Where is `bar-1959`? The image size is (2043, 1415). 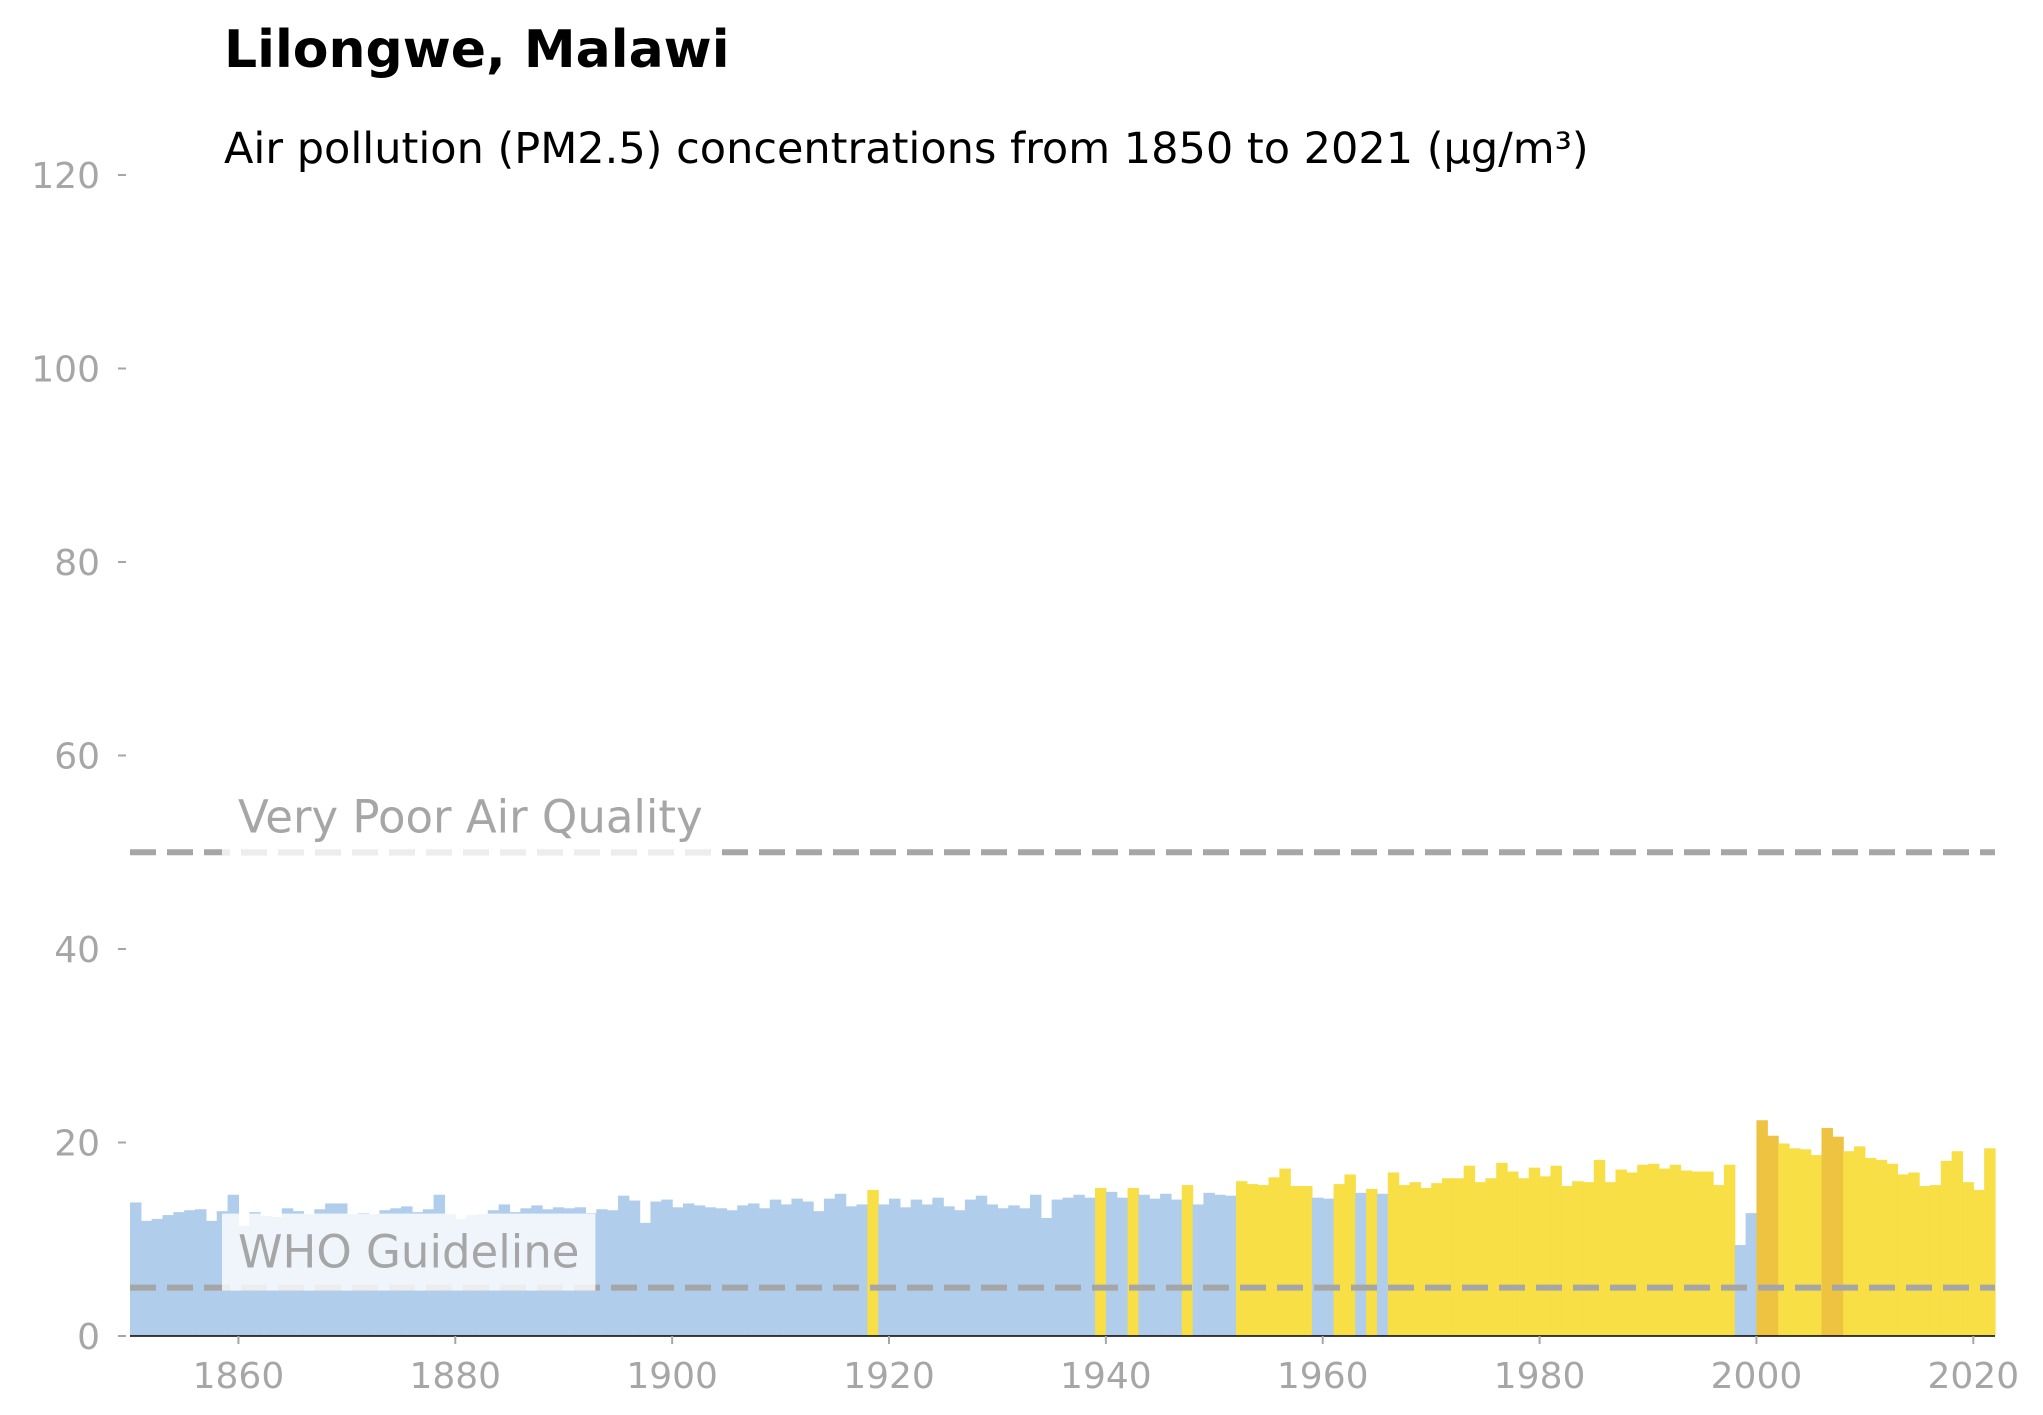 bar-1959 is located at coordinates (1317, 1266).